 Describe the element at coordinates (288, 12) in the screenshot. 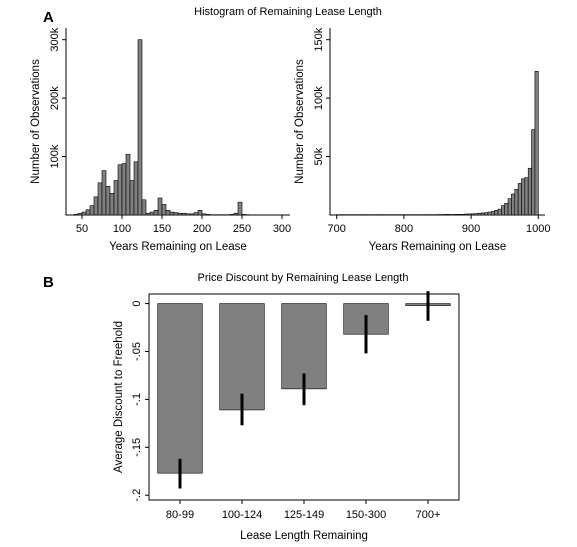

I see `panel-a-title: Histogram of Remaining Lease Length` at that location.